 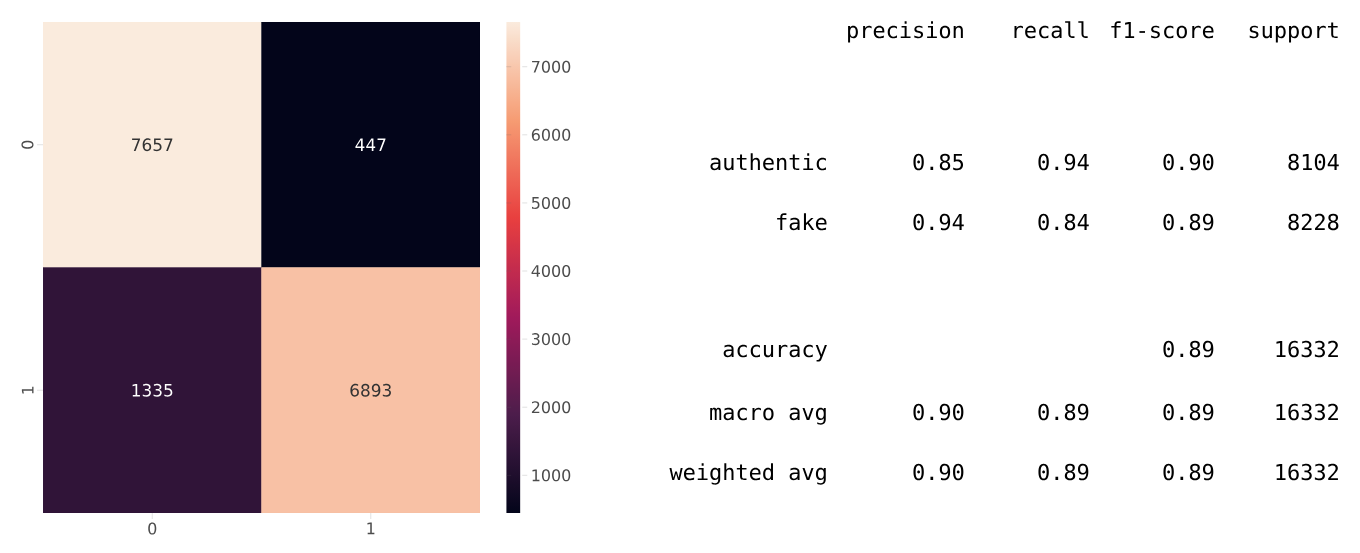 I want to click on category-label: recall, so click(x=1051, y=30).